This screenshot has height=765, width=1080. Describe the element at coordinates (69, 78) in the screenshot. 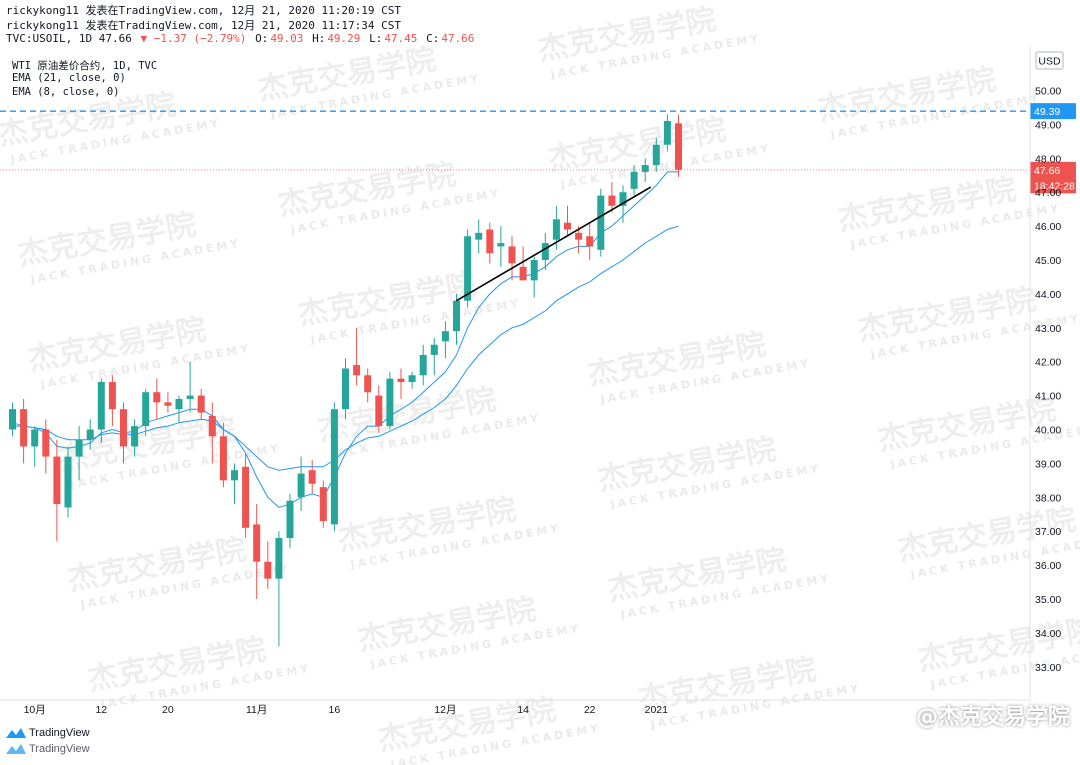

I see `legend-ema21: EMA (21, close, 0)` at that location.